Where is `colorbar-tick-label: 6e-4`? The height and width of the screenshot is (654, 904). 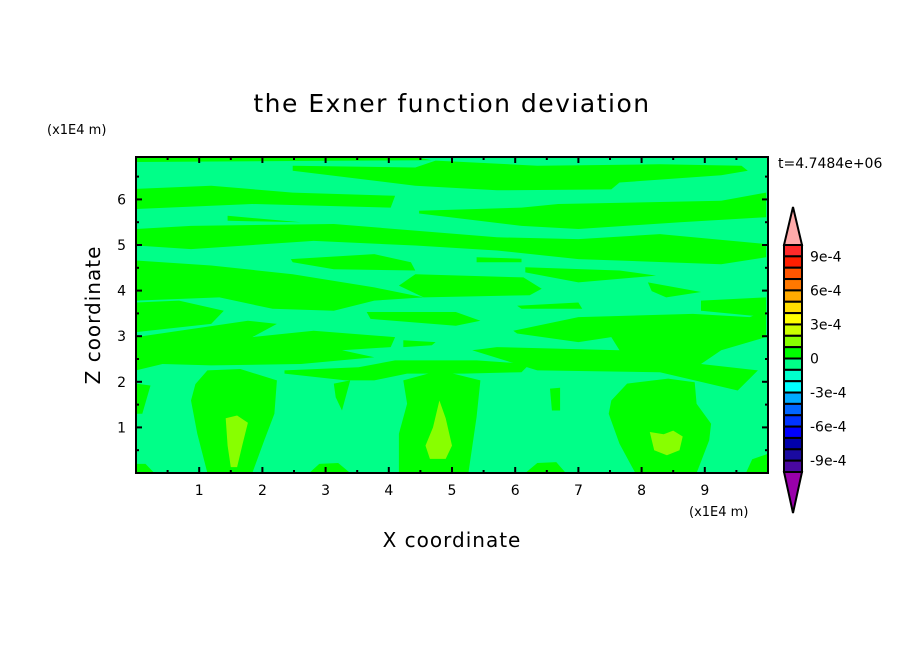
colorbar-tick-label: 6e-4 is located at coordinates (826, 291).